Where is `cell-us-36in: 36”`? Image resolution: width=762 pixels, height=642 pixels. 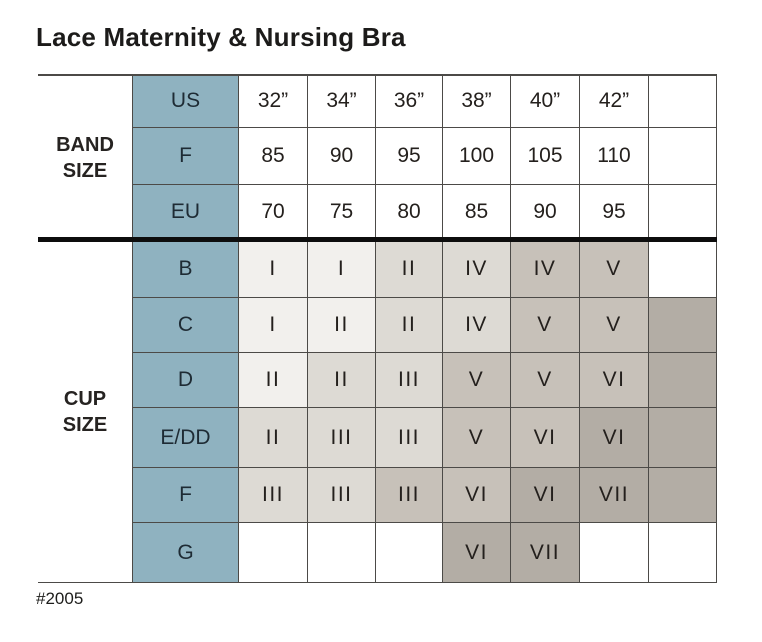 cell-us-36in: 36” is located at coordinates (408, 101).